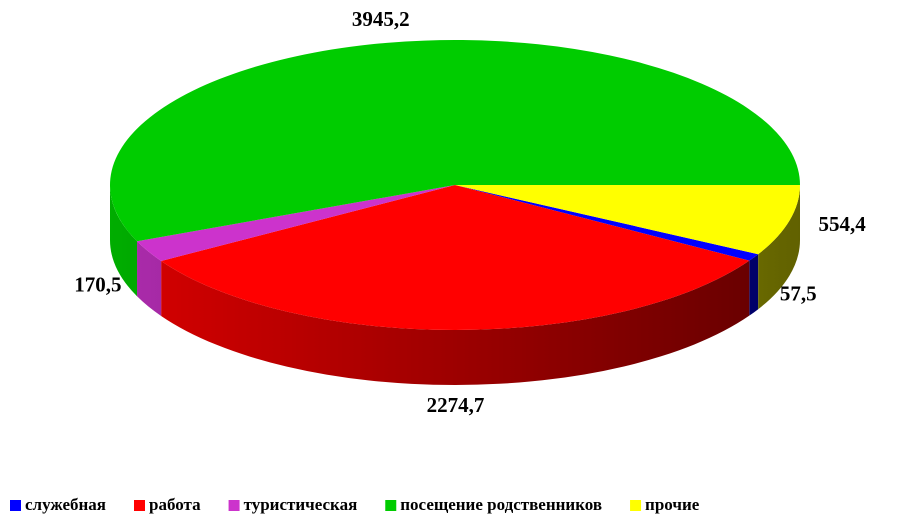 This screenshot has width=918, height=519. I want to click on value-label: 57,5, so click(798, 294).